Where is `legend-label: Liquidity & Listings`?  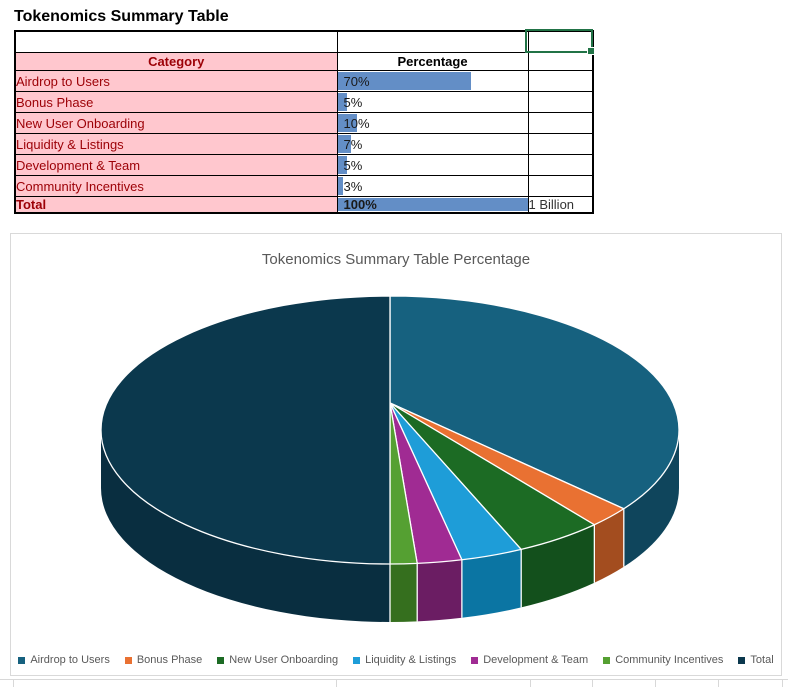 legend-label: Liquidity & Listings is located at coordinates (411, 660).